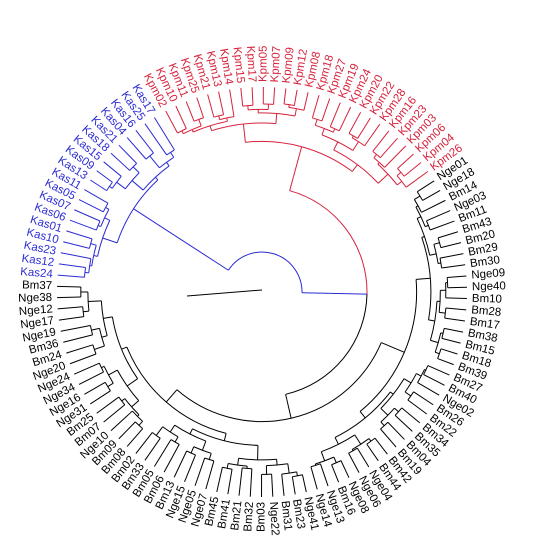 The image size is (550, 555). What do you see at coordinates (487, 299) in the screenshot?
I see `leaf-label: Bm10` at bounding box center [487, 299].